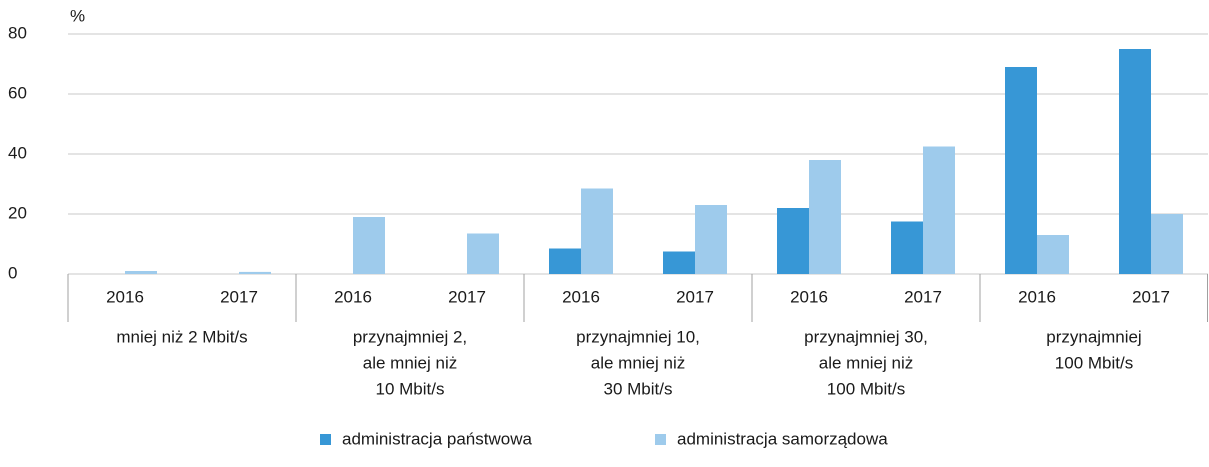 This screenshot has width=1209, height=467. I want to click on group-label: przynajmniej 2,, so click(410, 336).